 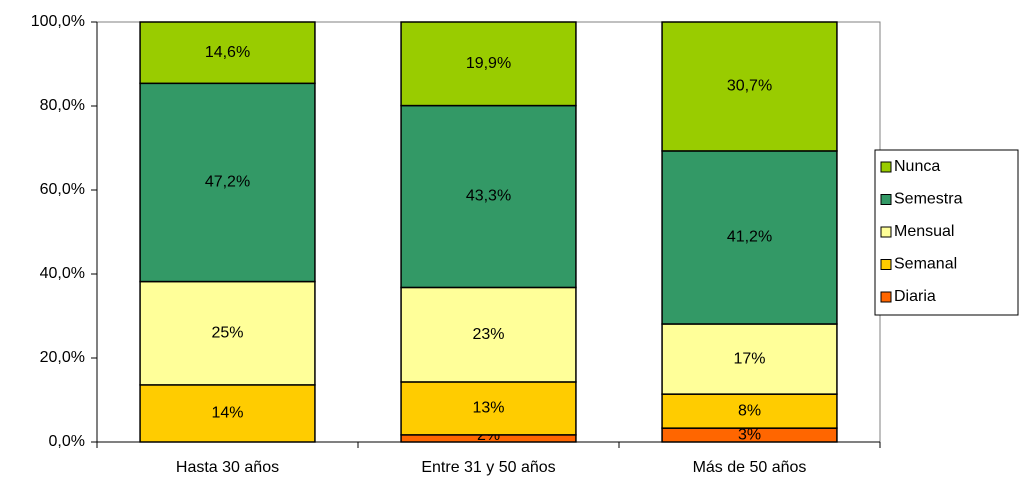 I want to click on value-label: 25%, so click(x=227, y=332).